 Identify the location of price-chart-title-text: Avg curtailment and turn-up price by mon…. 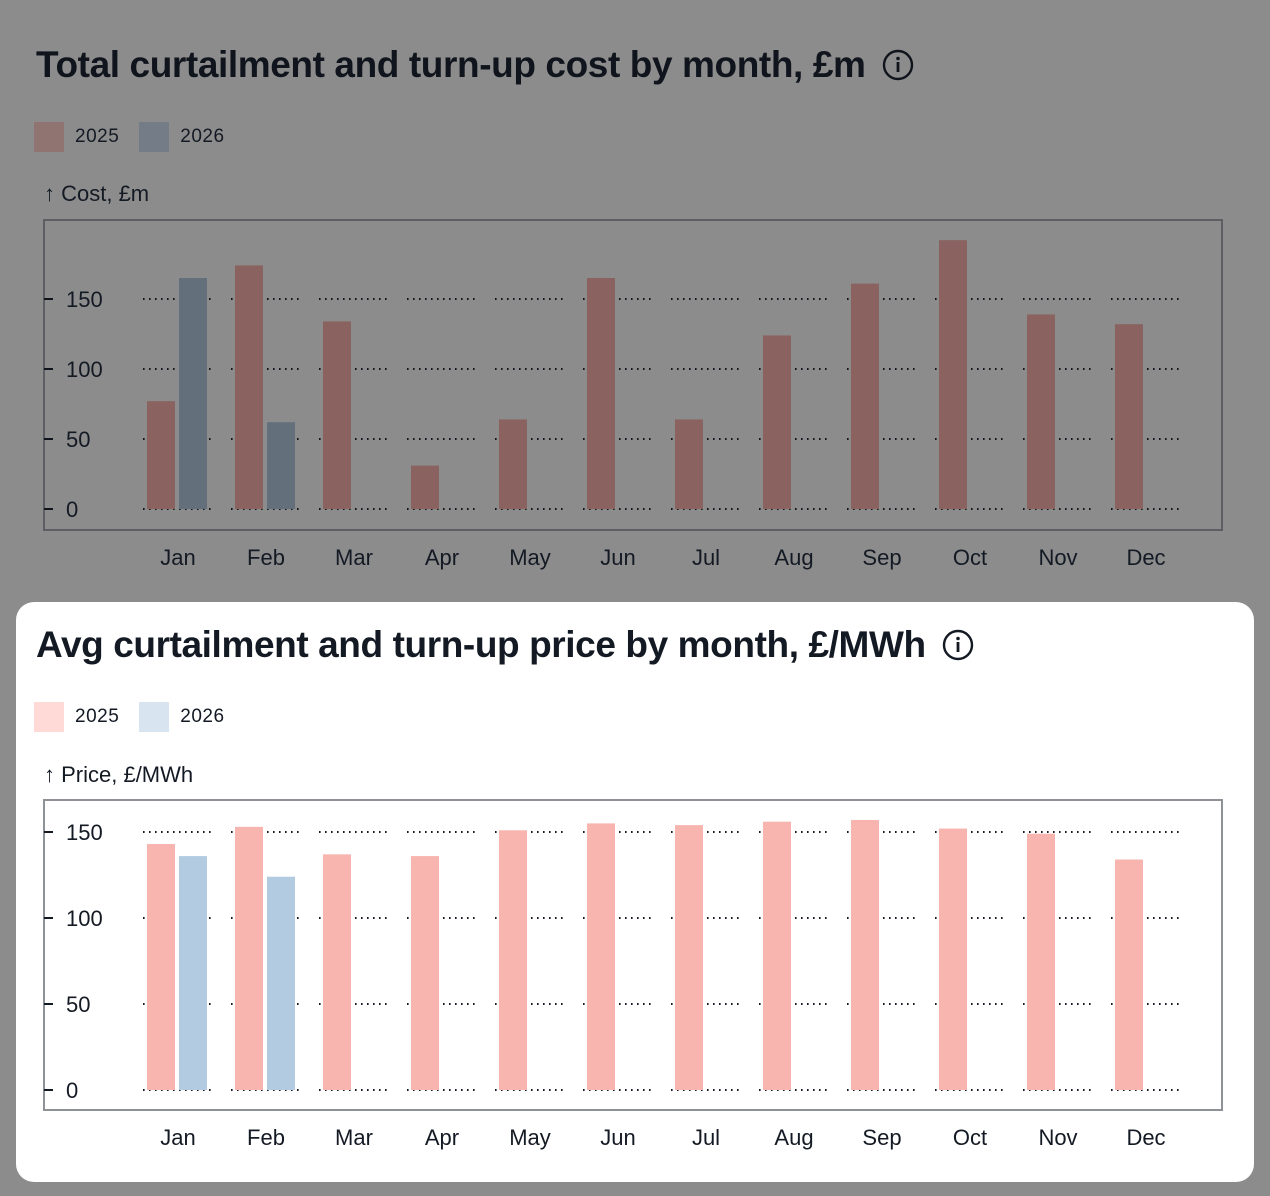
(481, 644).